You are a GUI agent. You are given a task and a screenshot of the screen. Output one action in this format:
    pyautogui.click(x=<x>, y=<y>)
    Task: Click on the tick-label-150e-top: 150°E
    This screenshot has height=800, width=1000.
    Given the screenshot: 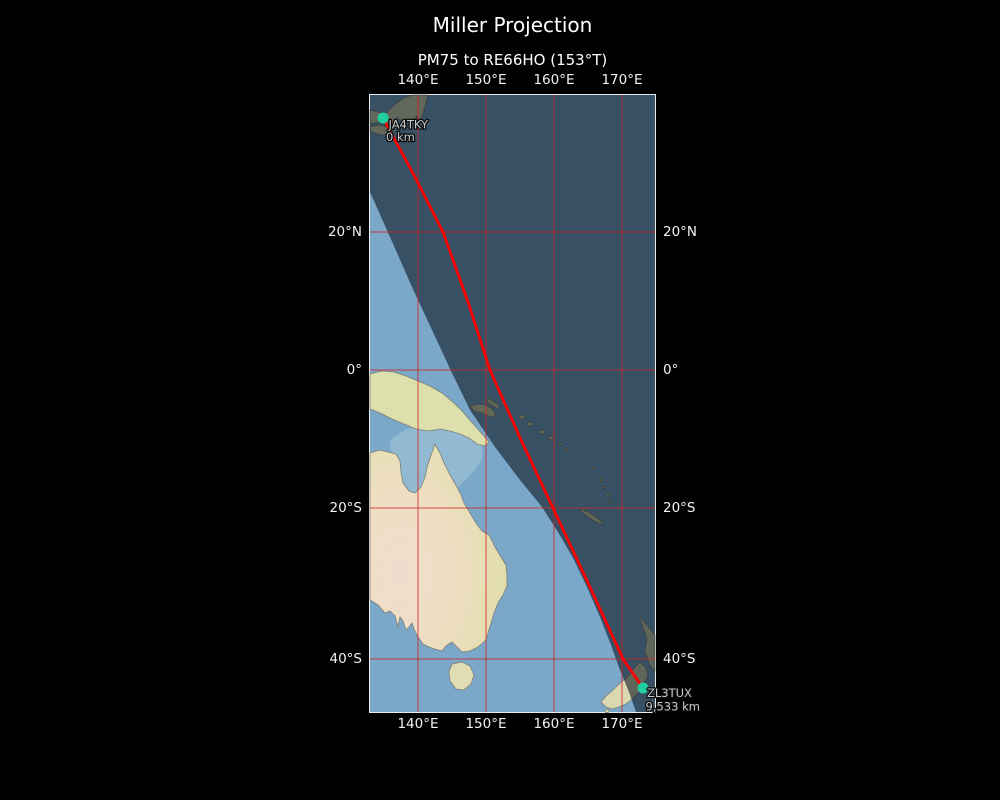 What is the action you would take?
    pyautogui.click(x=486, y=80)
    